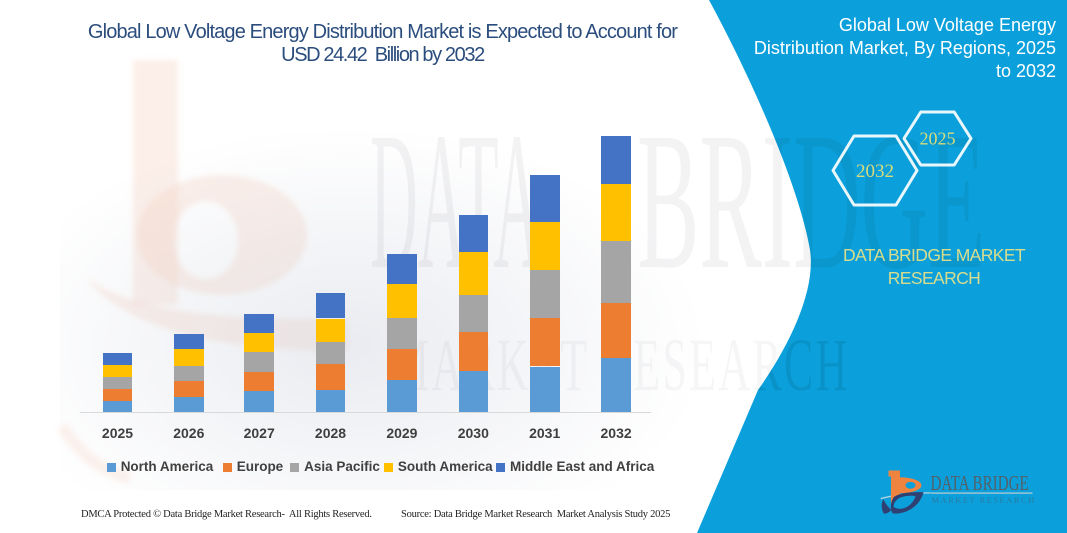  What do you see at coordinates (875, 171) in the screenshot?
I see `svg-text: 2032` at bounding box center [875, 171].